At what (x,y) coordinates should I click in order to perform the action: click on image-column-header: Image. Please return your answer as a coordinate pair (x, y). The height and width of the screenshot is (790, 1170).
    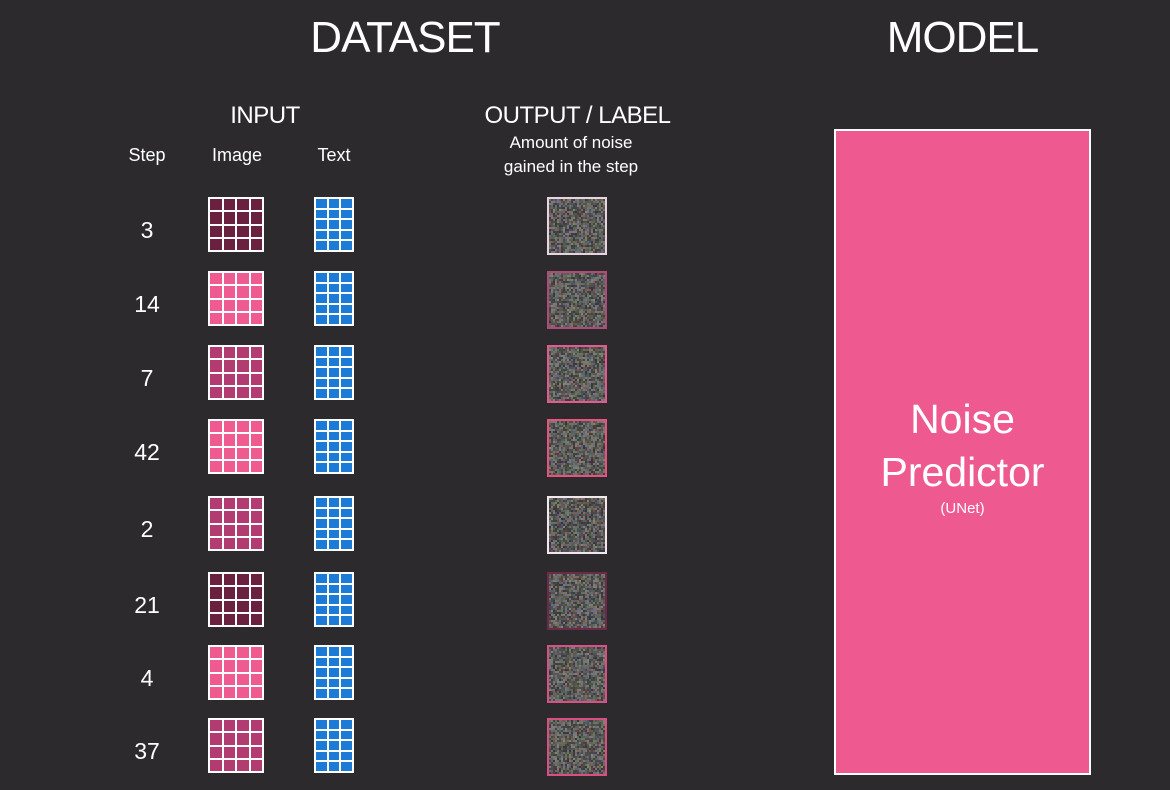
    Looking at the image, I should click on (237, 155).